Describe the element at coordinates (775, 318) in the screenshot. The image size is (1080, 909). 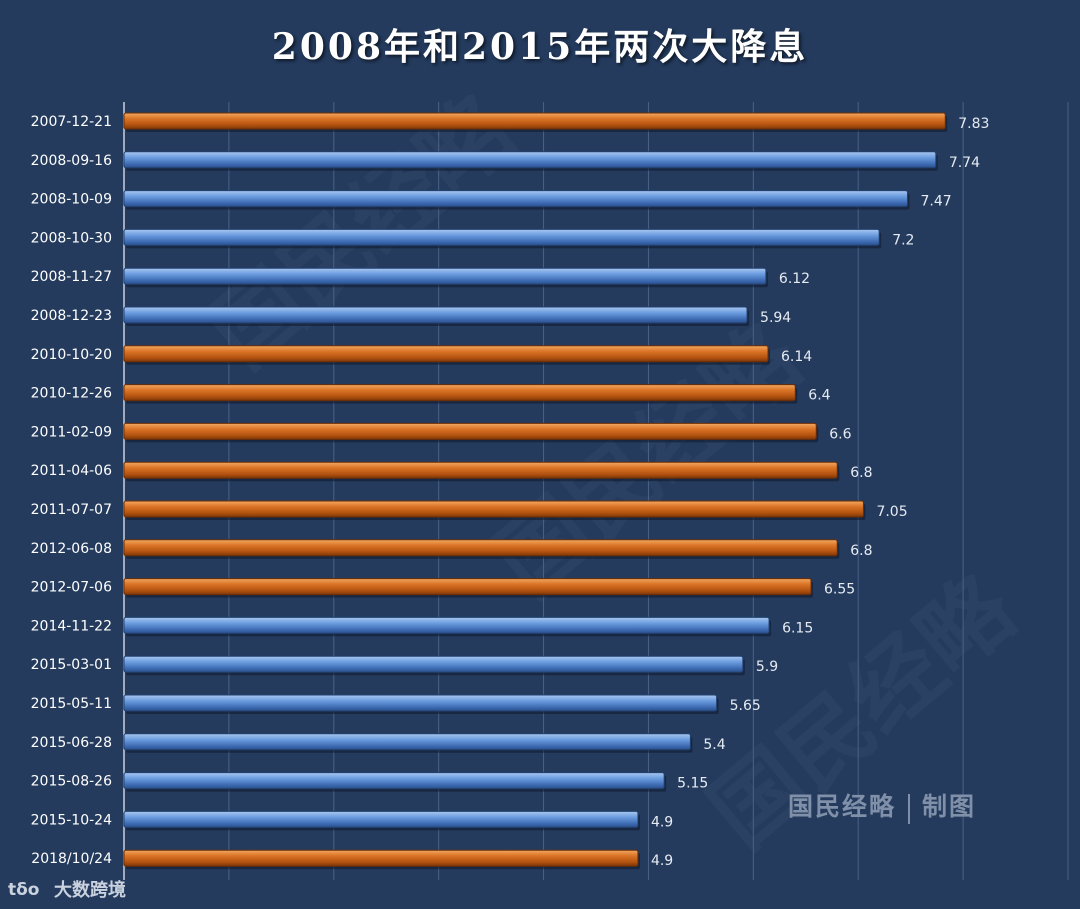
I see `value-label: 5.94` at that location.